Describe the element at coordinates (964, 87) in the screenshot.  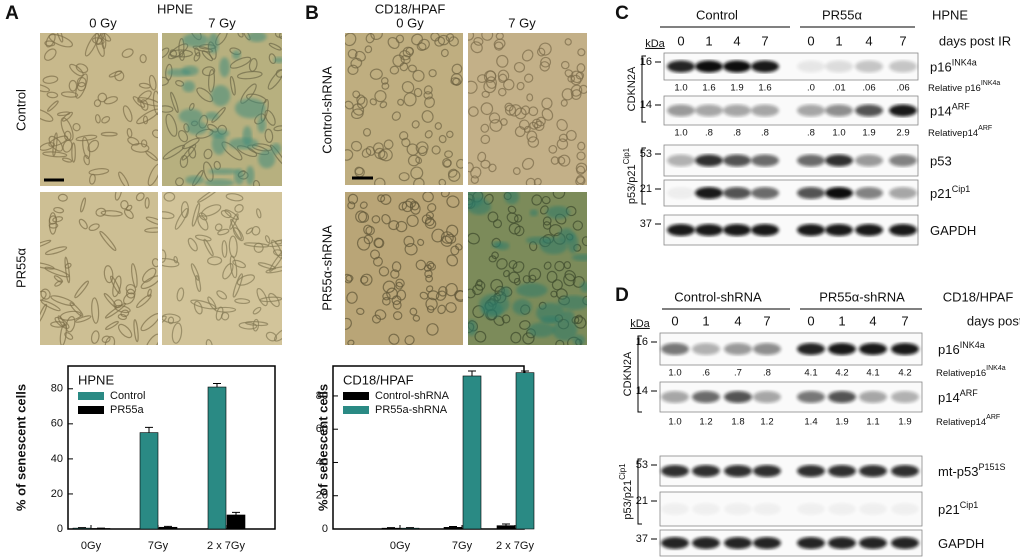
I see `relative-label: Relative p16INK4a` at that location.